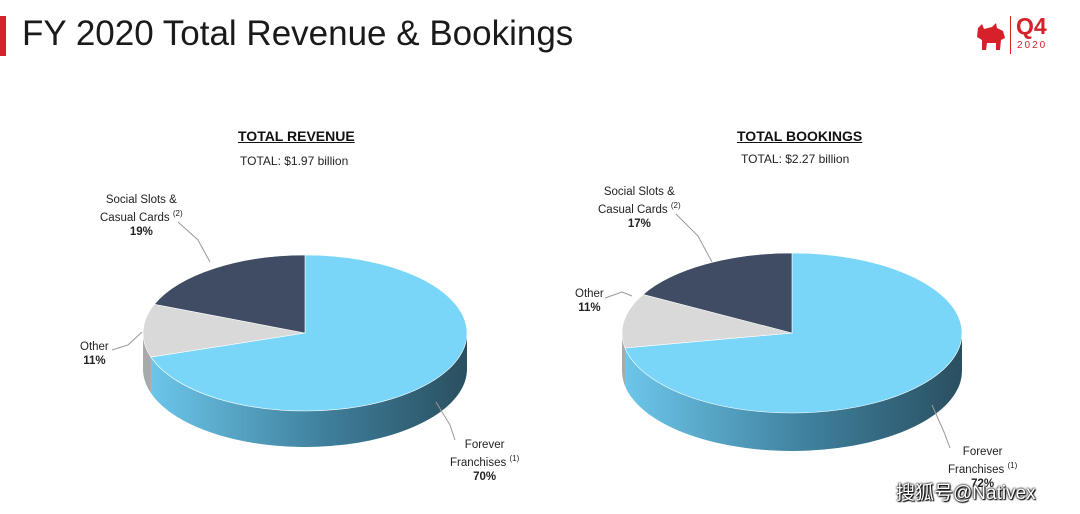  I want to click on watermark: 搜狐号@Nativex, so click(966, 493).